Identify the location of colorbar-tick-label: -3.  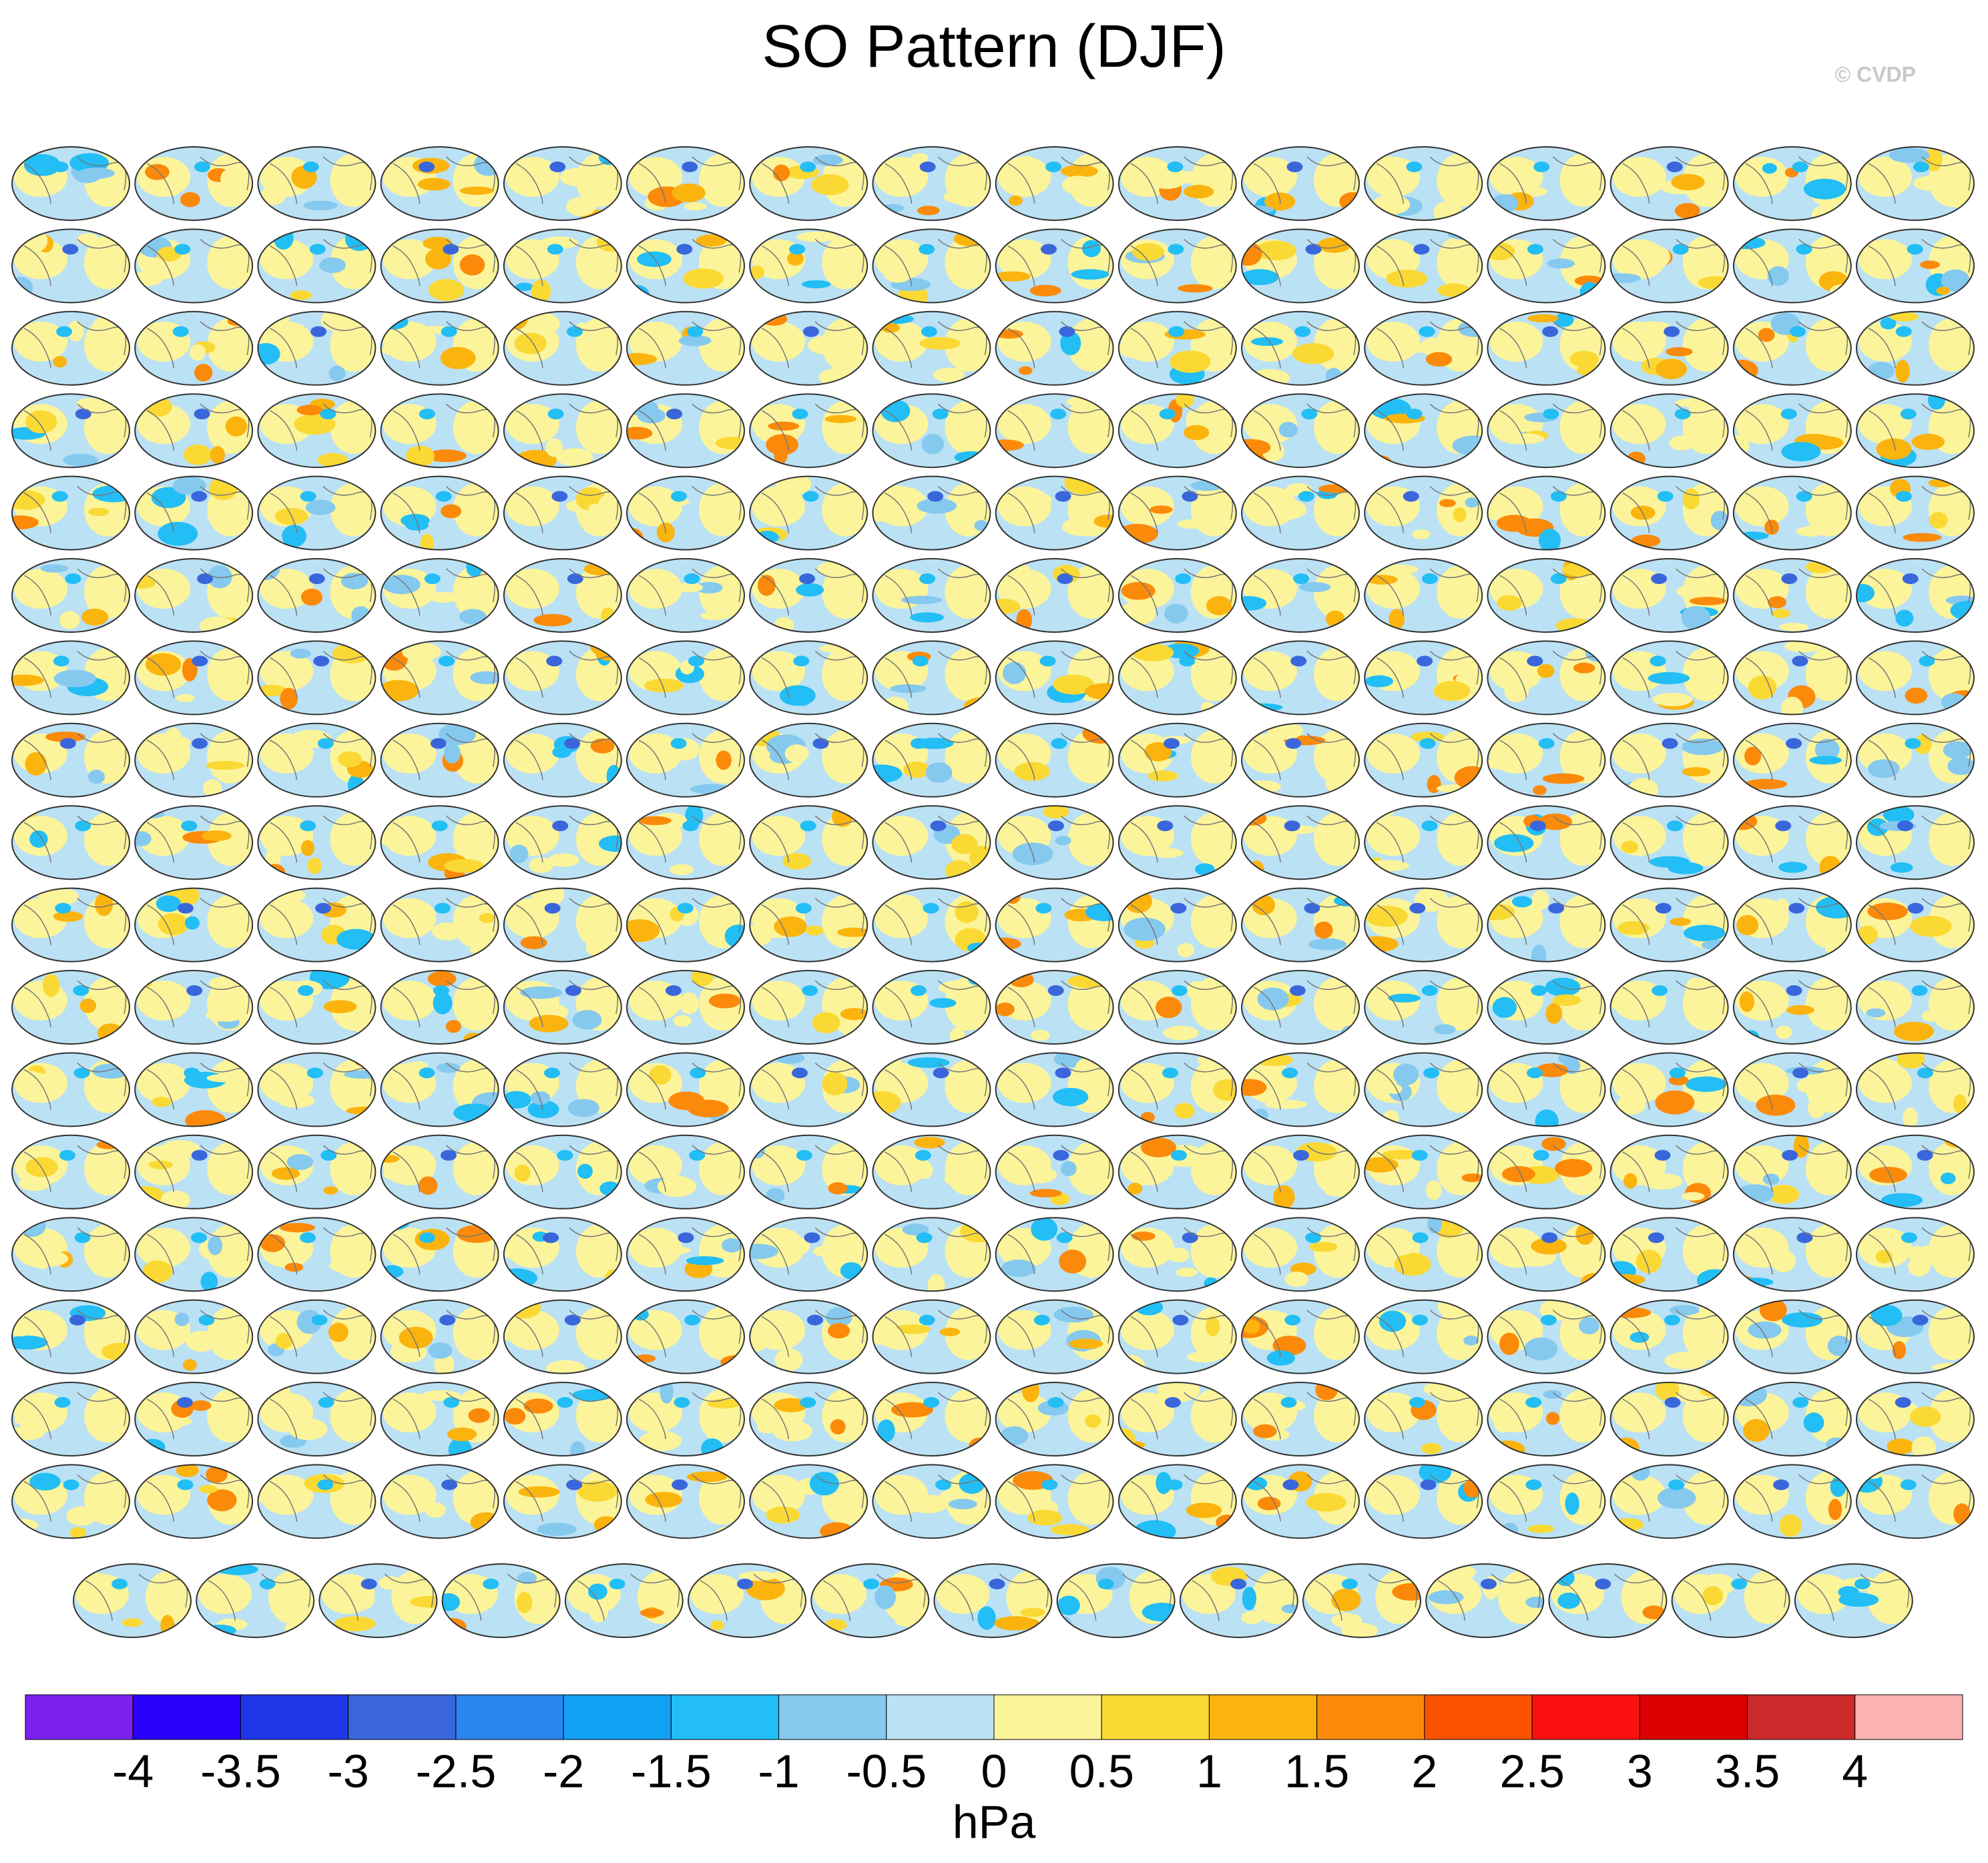
(348, 1771).